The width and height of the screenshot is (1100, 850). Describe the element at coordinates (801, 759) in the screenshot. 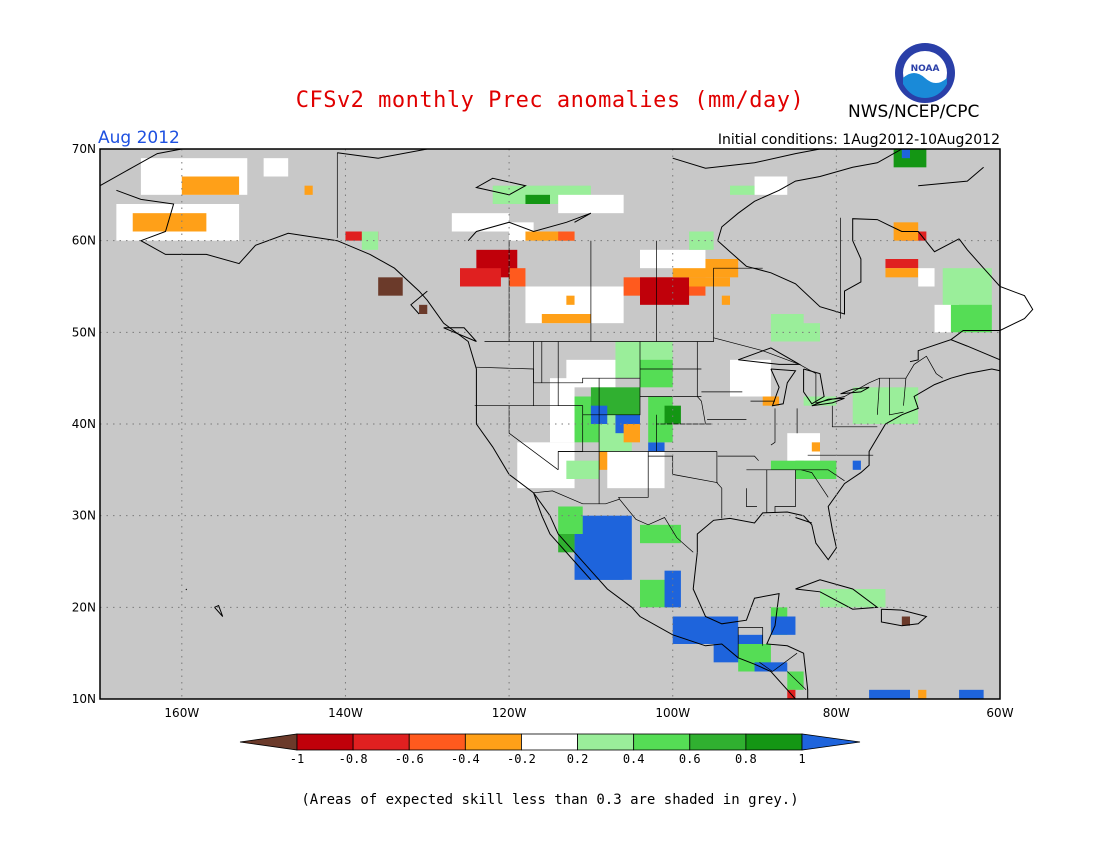

I see `legend-label: 1` at that location.